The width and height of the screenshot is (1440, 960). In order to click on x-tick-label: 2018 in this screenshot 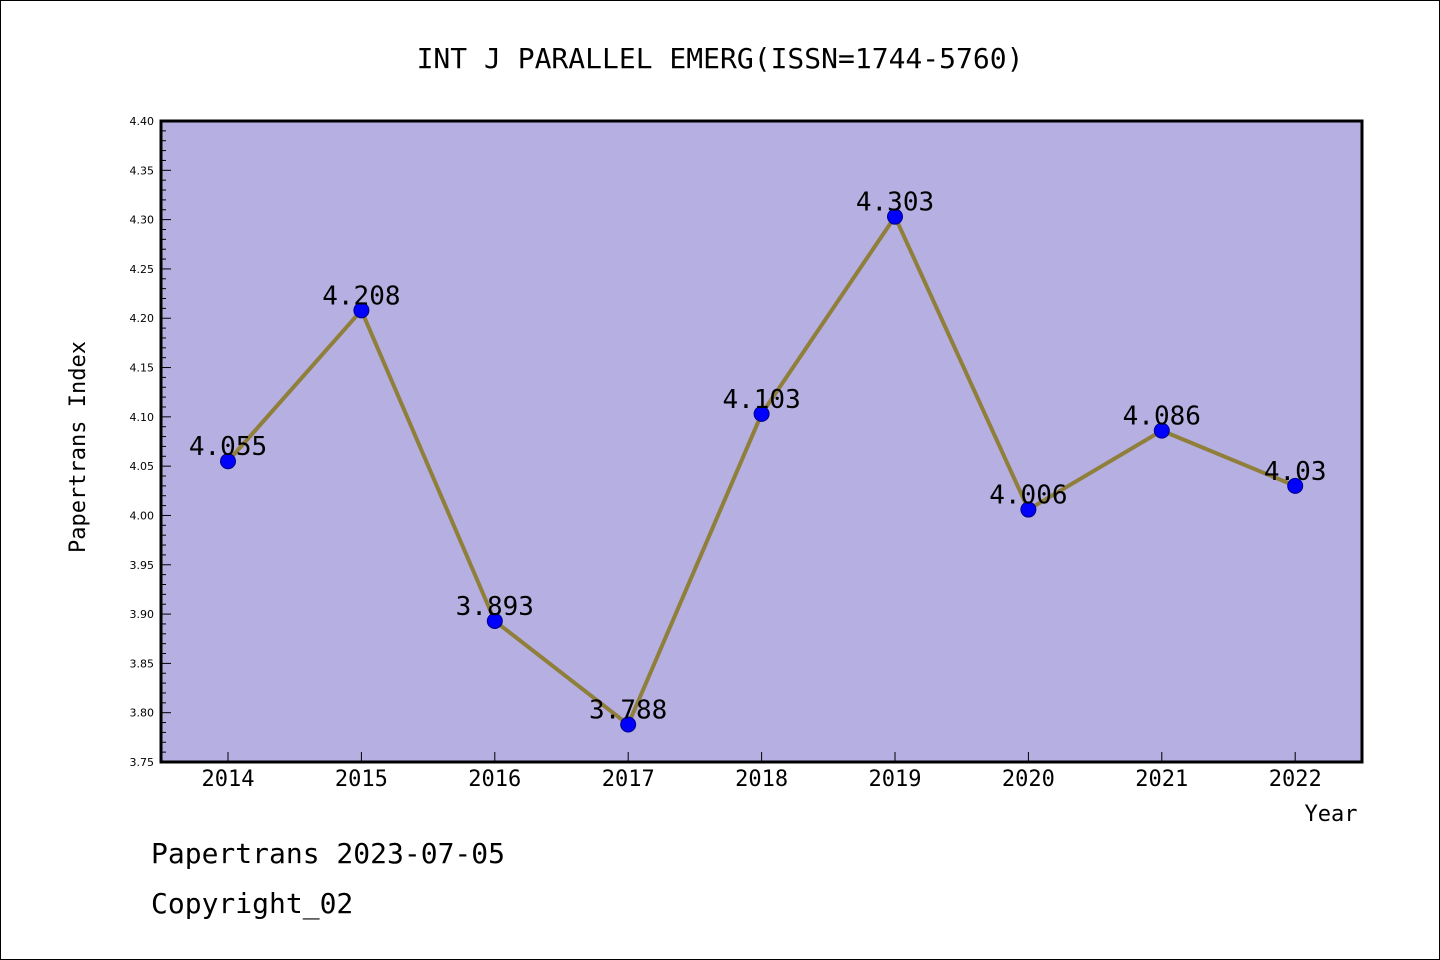, I will do `click(761, 779)`.